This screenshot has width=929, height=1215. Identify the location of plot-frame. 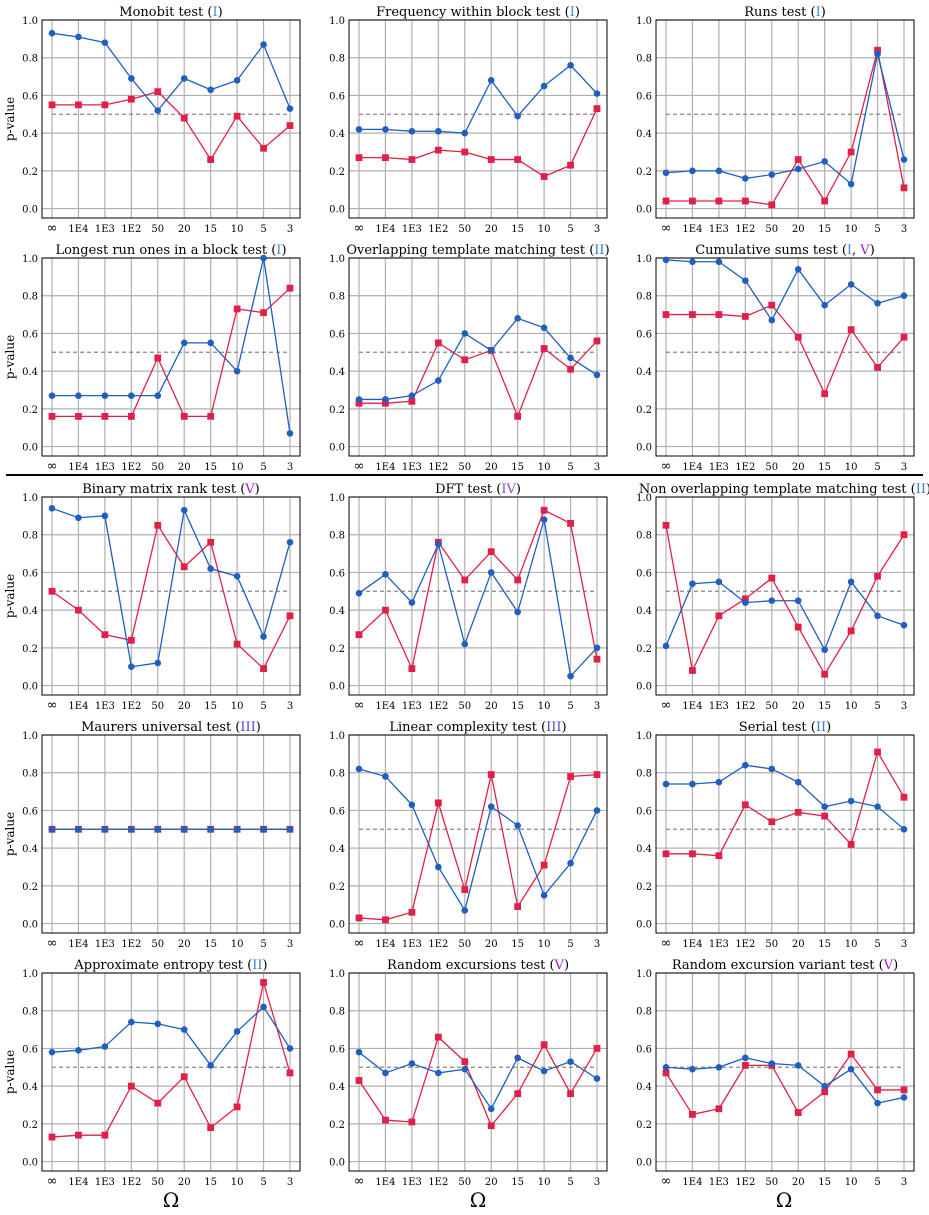
(478, 596).